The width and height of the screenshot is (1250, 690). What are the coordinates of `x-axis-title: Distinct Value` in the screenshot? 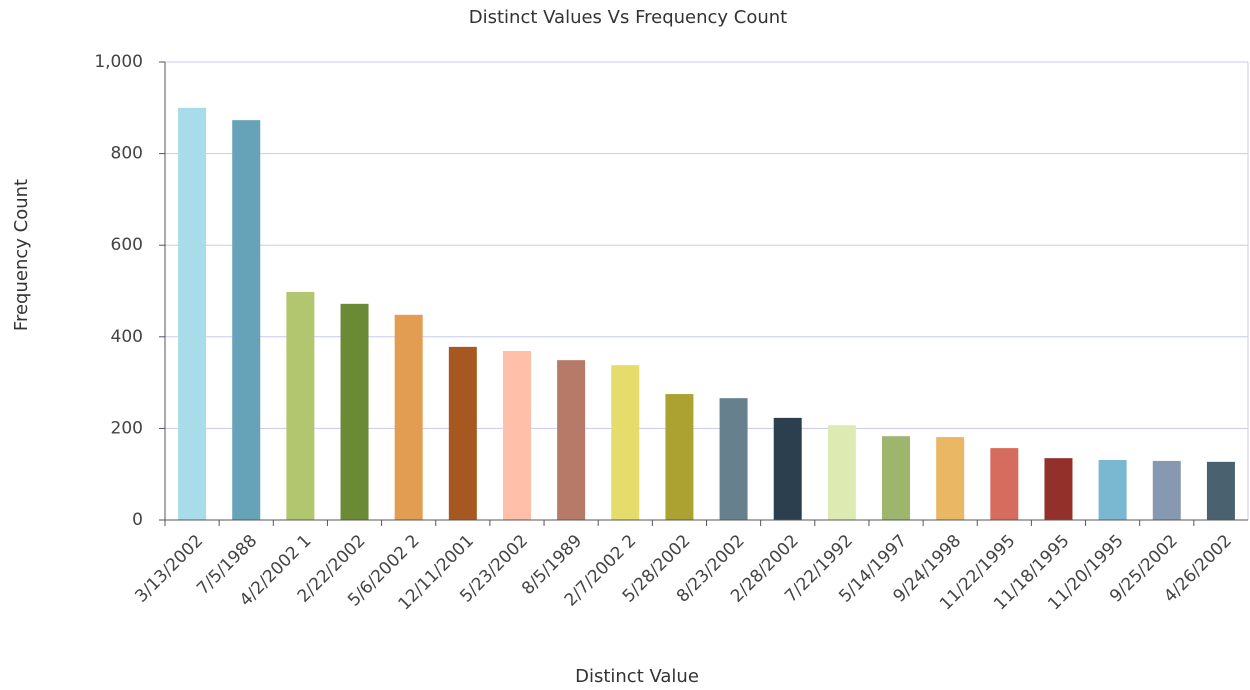 It's located at (637, 676).